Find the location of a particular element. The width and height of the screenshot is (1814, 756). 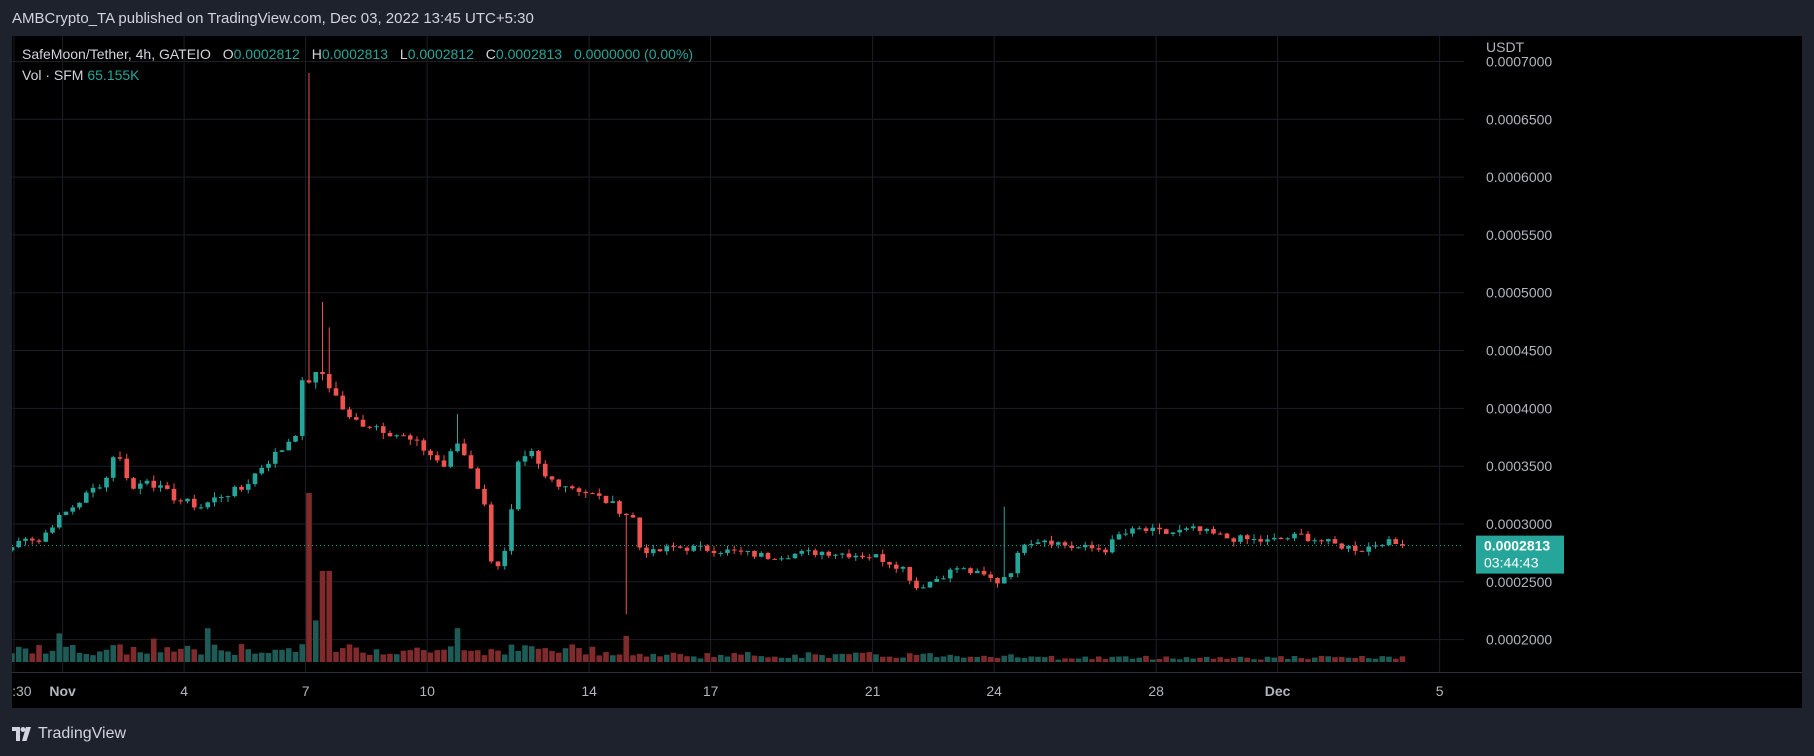

tradingview-logo-icon is located at coordinates (23, 734).